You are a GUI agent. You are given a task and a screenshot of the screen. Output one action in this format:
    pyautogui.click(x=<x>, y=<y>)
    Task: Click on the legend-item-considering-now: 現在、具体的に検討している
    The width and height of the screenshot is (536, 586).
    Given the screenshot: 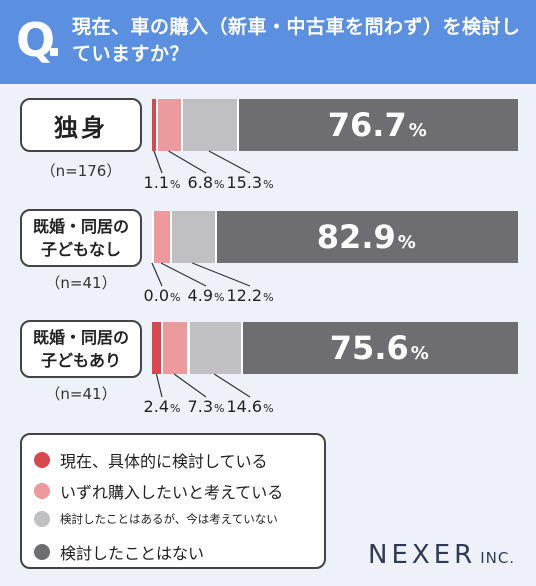 What is the action you would take?
    pyautogui.click(x=151, y=460)
    